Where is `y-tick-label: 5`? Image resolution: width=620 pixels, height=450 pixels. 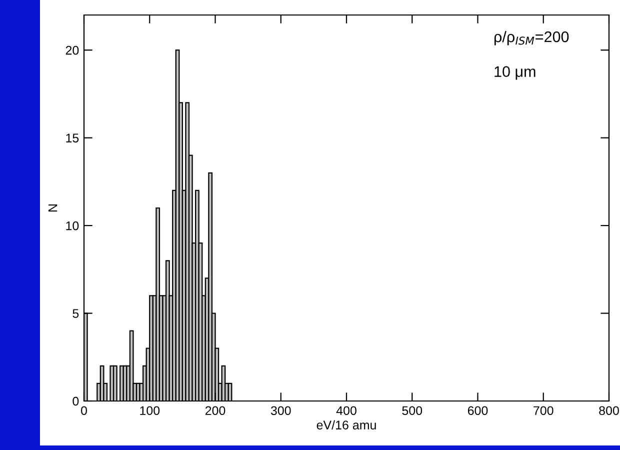 y-tick-label: 5 is located at coordinates (75, 313).